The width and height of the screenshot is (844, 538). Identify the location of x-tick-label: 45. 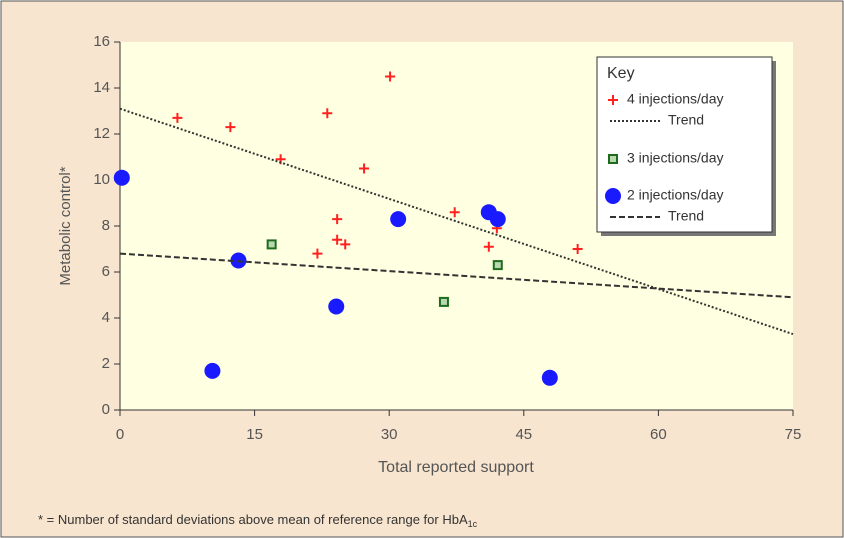
(523, 434).